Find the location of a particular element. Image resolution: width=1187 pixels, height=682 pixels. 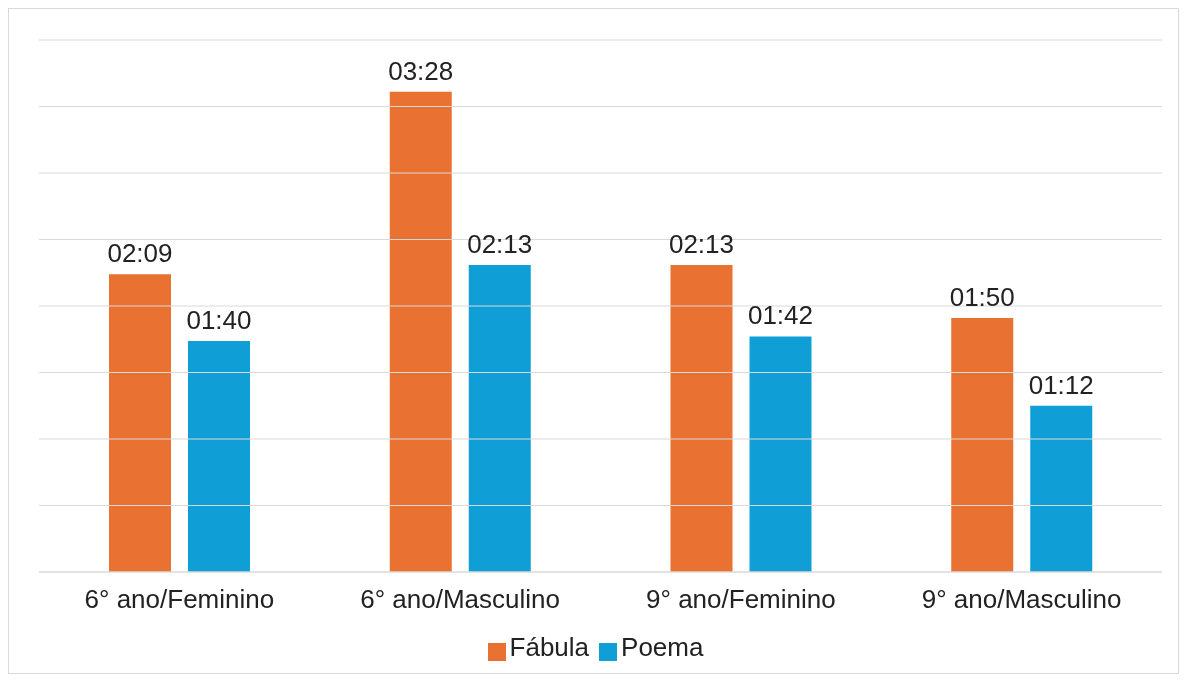

legend-label: Fábula is located at coordinates (549, 647).